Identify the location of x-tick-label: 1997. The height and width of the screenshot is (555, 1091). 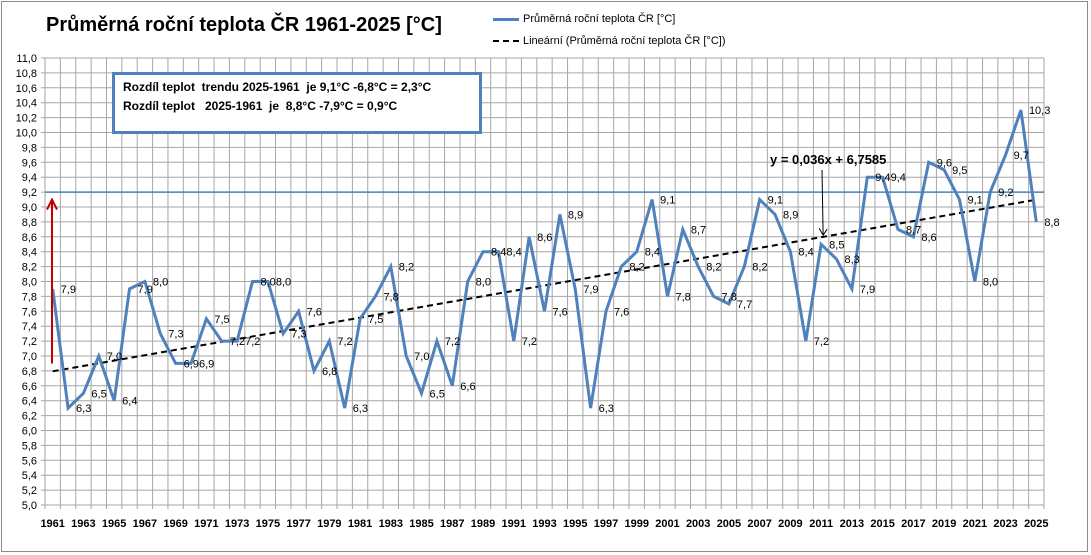
(606, 524).